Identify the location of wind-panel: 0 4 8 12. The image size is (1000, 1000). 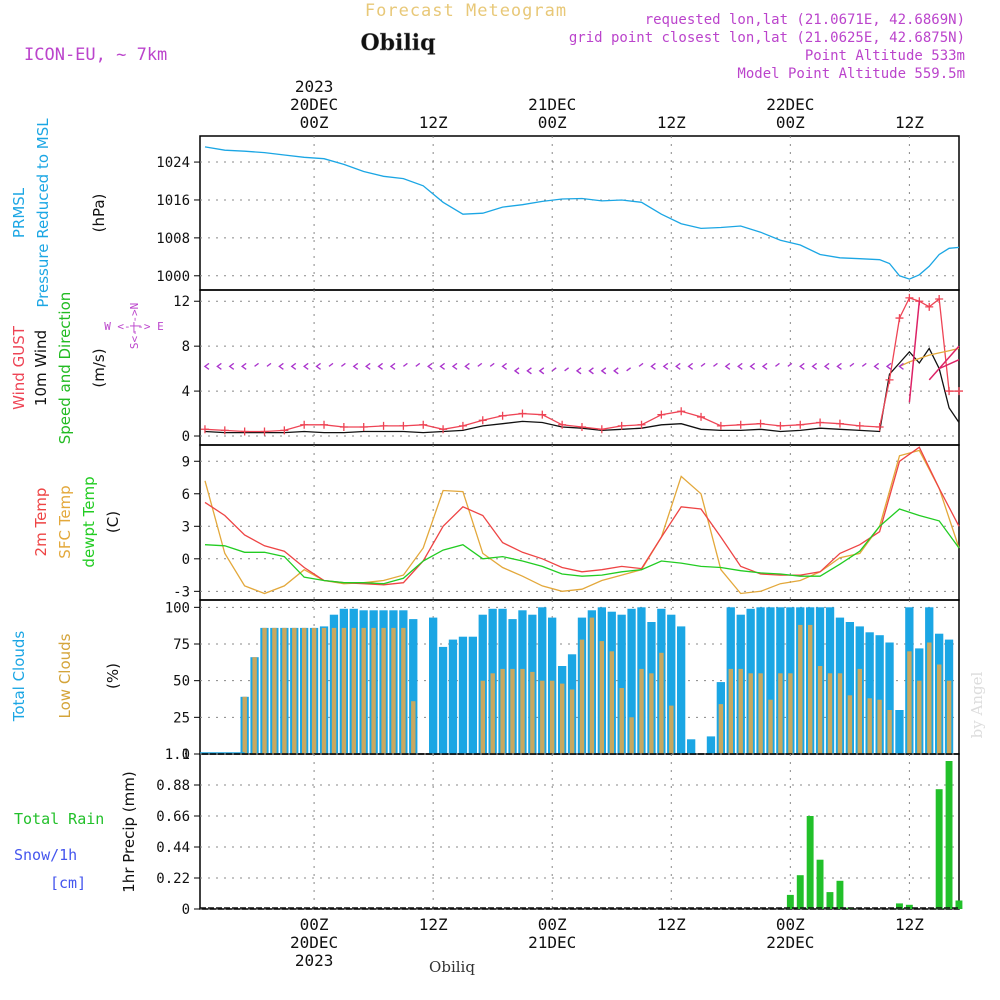
(568, 367).